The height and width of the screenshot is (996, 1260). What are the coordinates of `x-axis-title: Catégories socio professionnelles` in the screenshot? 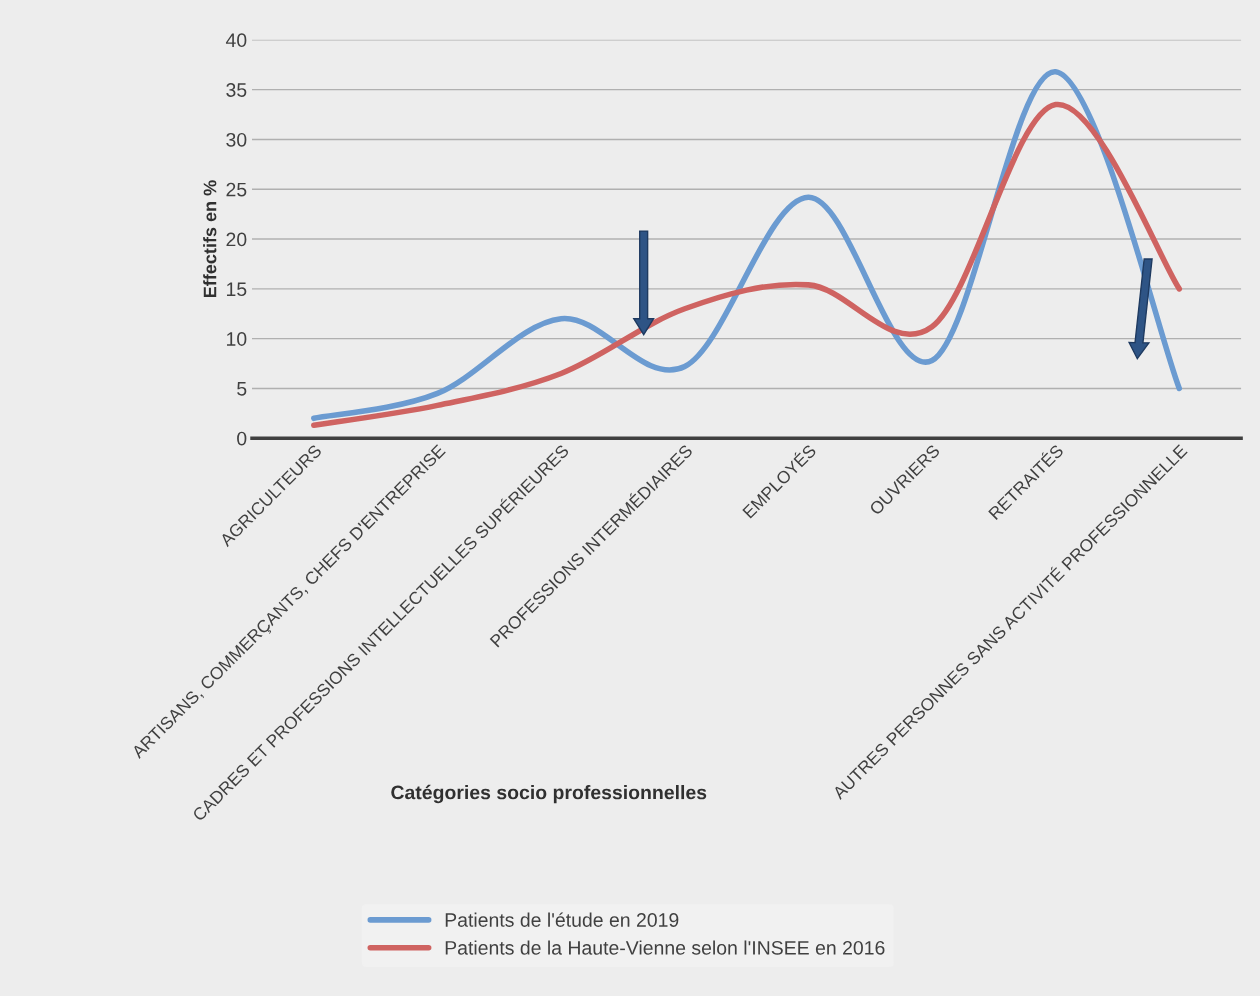 It's located at (549, 794).